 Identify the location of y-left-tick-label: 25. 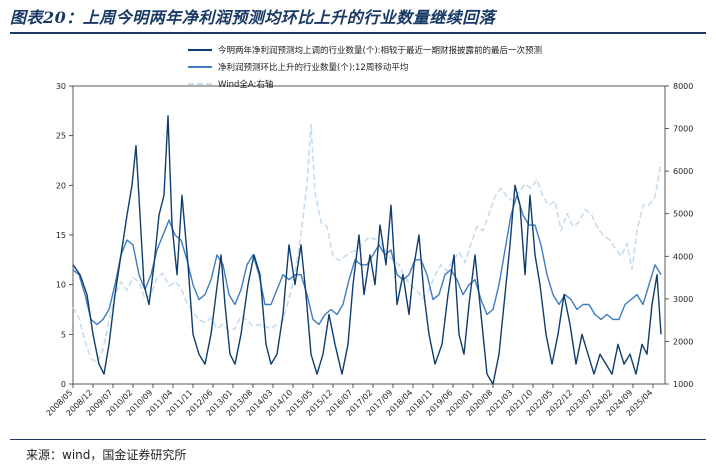
(61, 136).